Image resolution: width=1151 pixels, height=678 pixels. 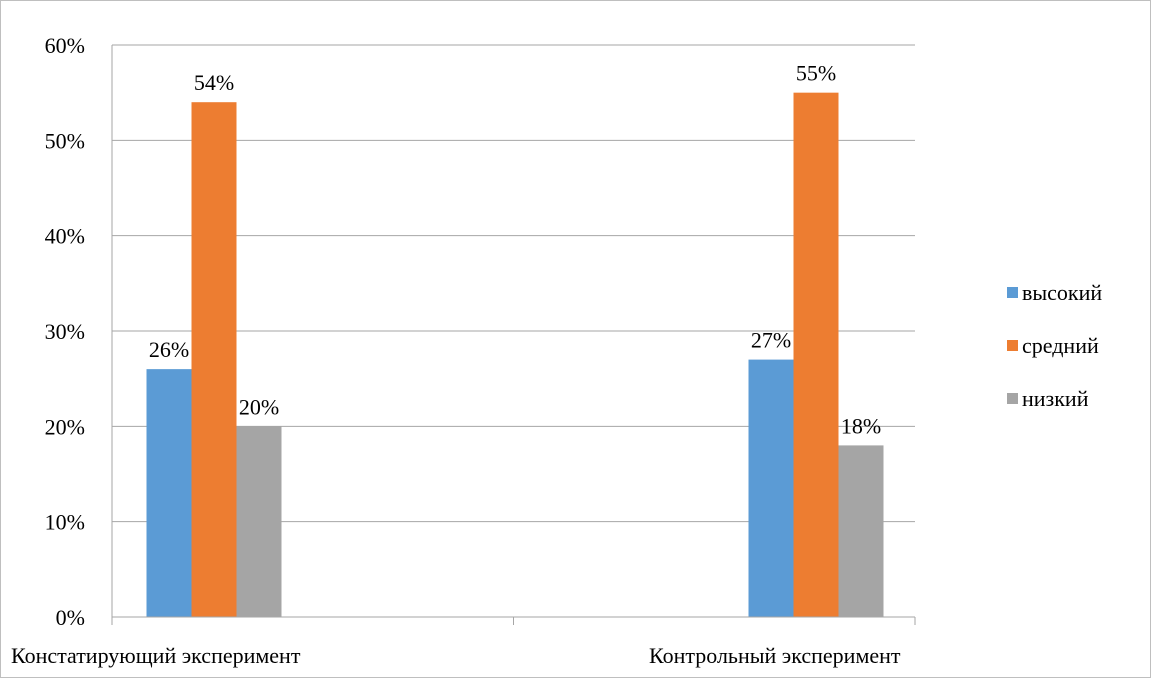 What do you see at coordinates (775, 655) in the screenshot?
I see `x-category-label-1: Контрольный эксперимент` at bounding box center [775, 655].